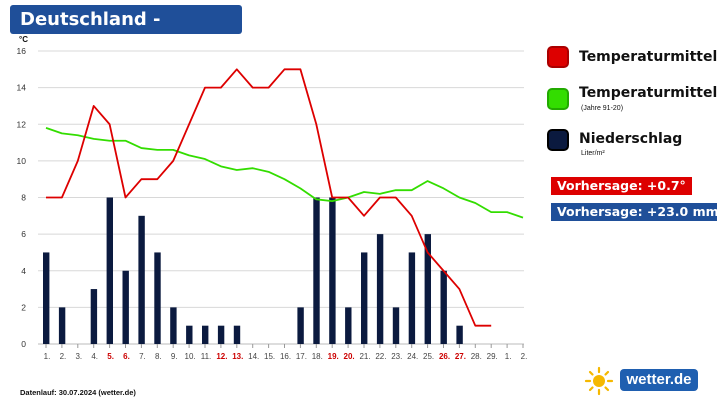 The image size is (717, 403). What do you see at coordinates (23, 307) in the screenshot?
I see `y-tick-label: 2` at bounding box center [23, 307].